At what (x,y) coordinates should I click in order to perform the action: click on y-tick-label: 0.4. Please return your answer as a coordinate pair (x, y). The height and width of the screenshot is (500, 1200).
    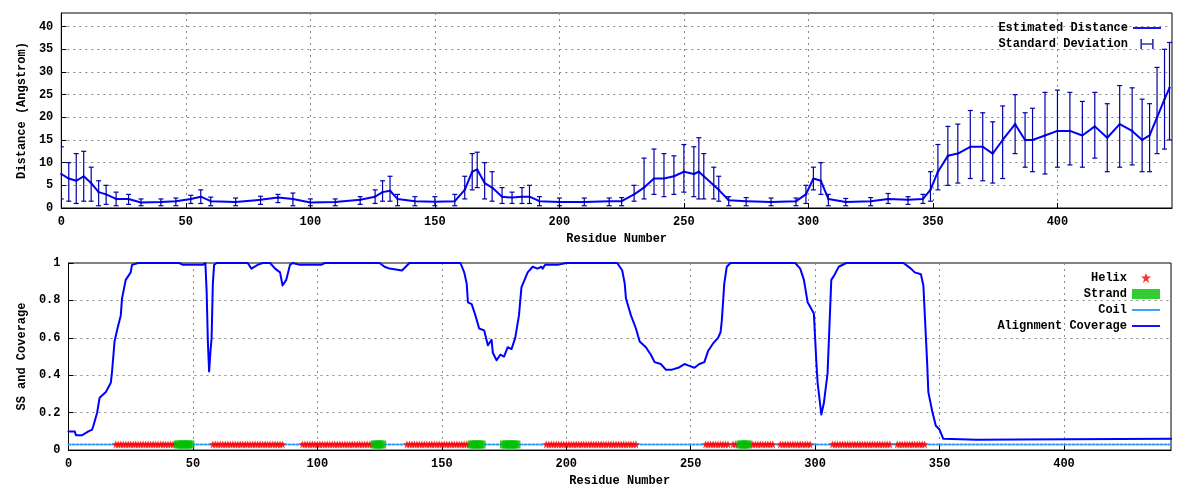
    Looking at the image, I should click on (49, 375).